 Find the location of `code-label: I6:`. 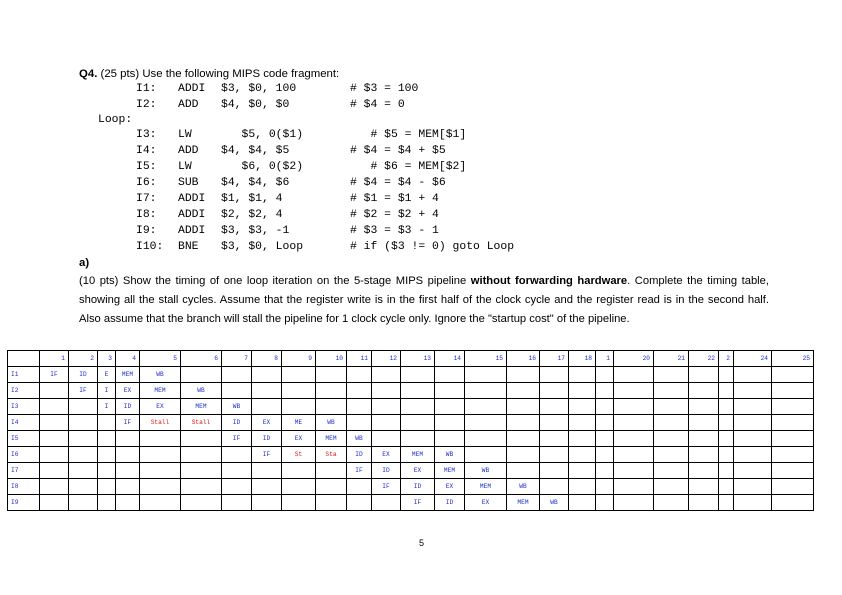

code-label: I6: is located at coordinates (146, 183).